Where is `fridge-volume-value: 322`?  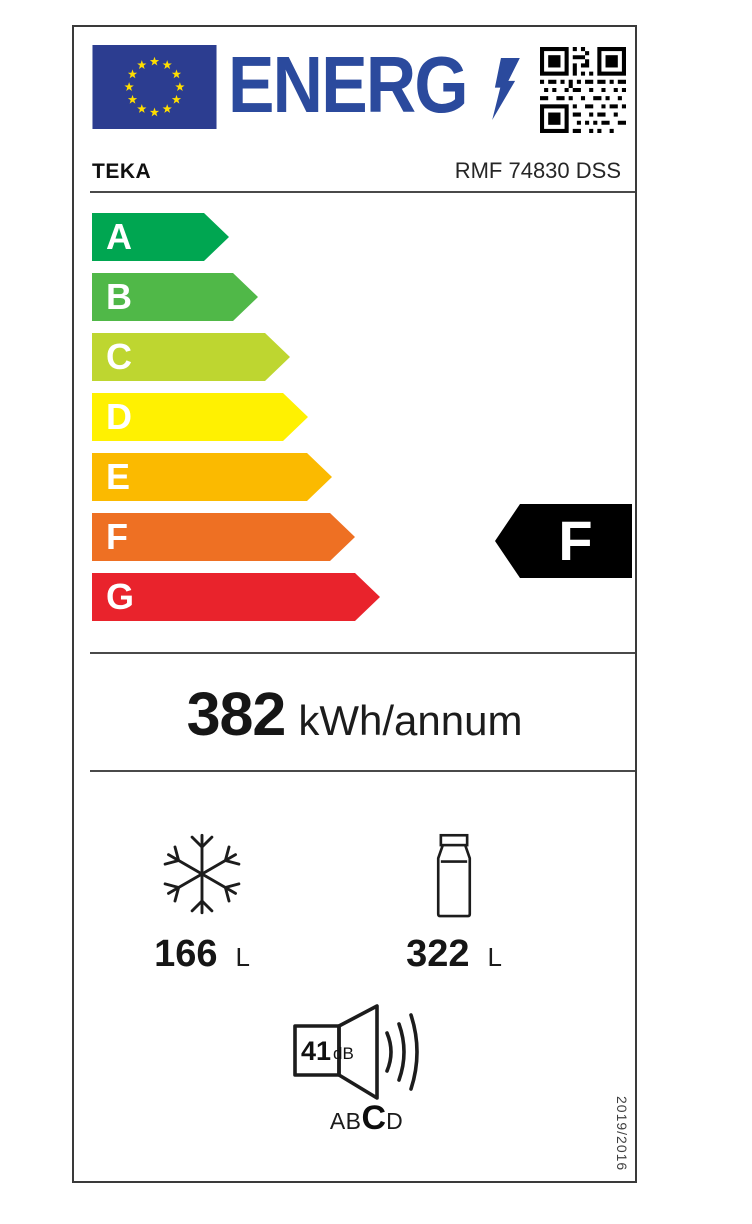 fridge-volume-value: 322 is located at coordinates (438, 954).